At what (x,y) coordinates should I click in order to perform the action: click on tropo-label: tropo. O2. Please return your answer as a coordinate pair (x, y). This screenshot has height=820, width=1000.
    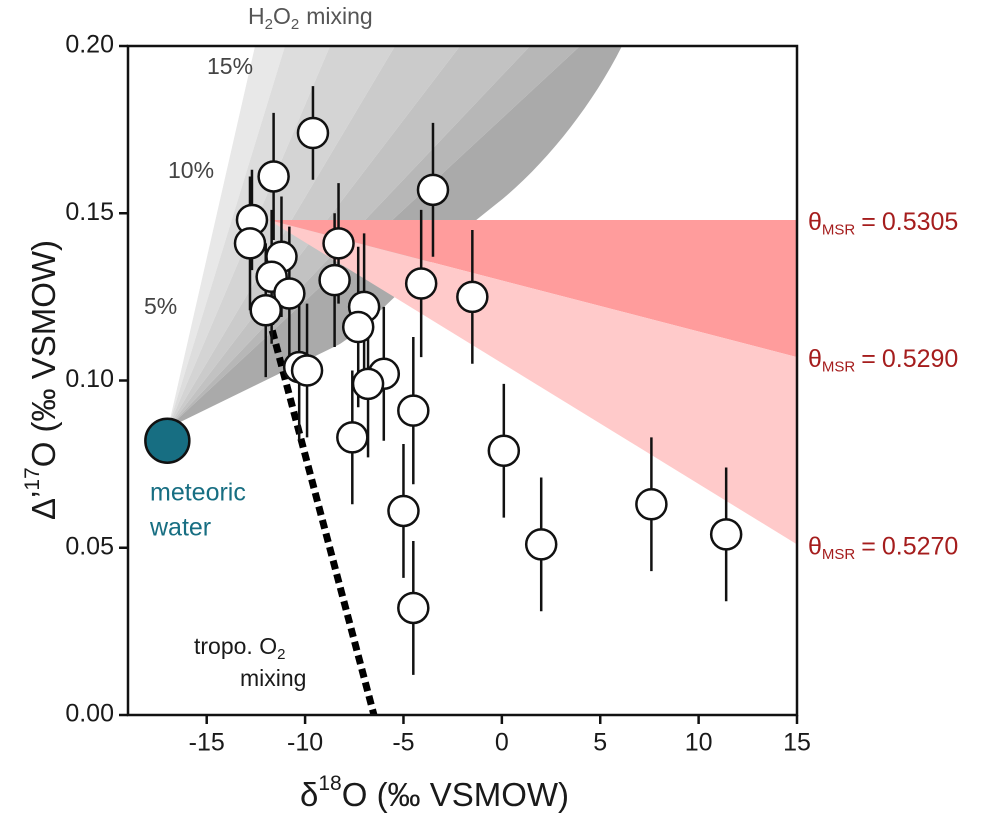
    Looking at the image, I should click on (239, 648).